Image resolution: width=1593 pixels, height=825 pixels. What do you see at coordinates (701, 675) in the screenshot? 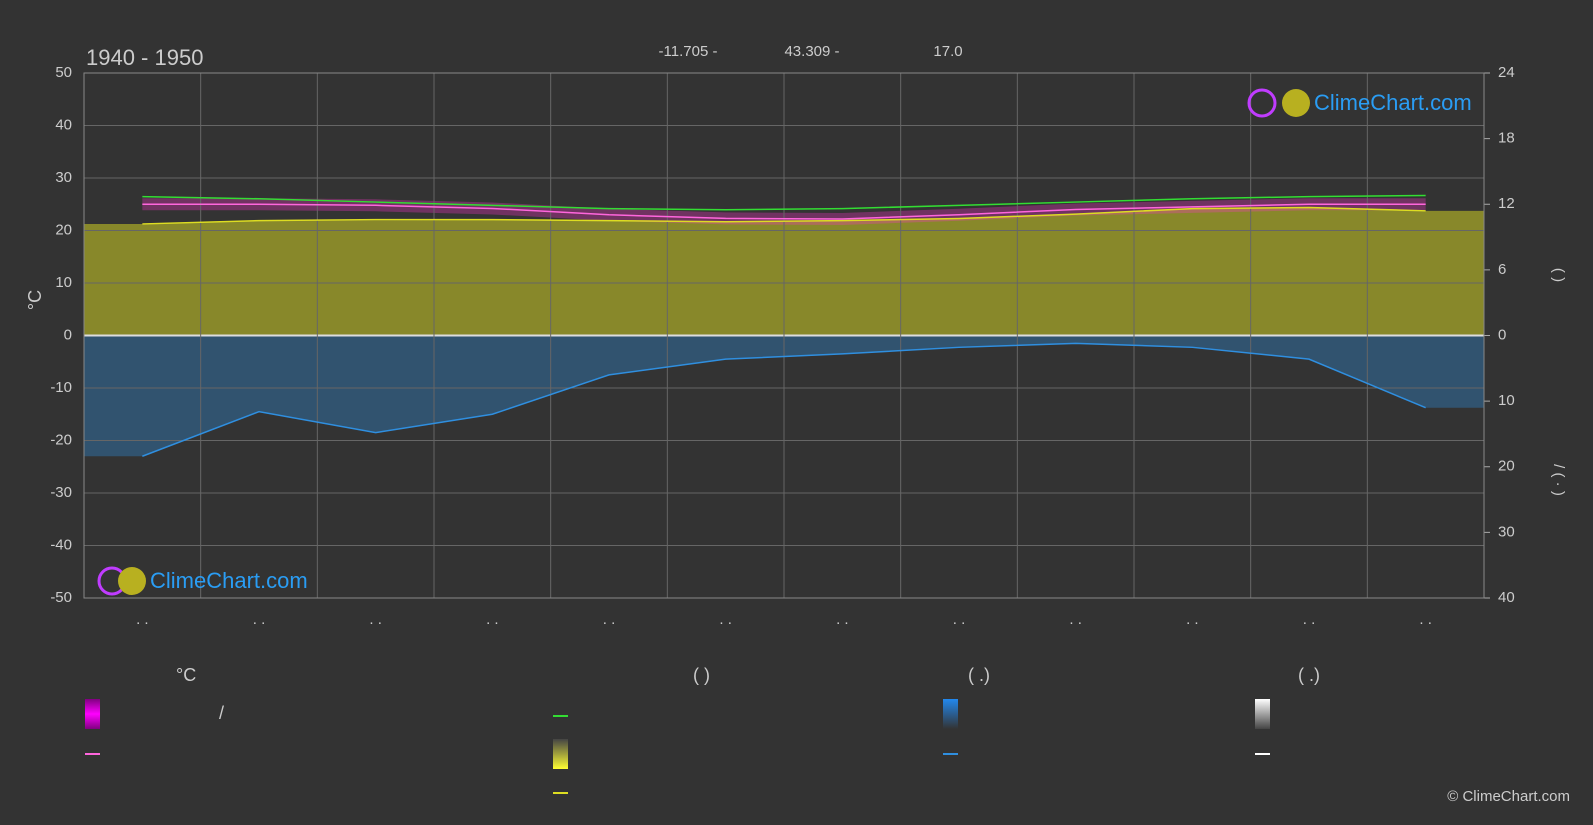
I see `legend-heading: ( )` at bounding box center [701, 675].